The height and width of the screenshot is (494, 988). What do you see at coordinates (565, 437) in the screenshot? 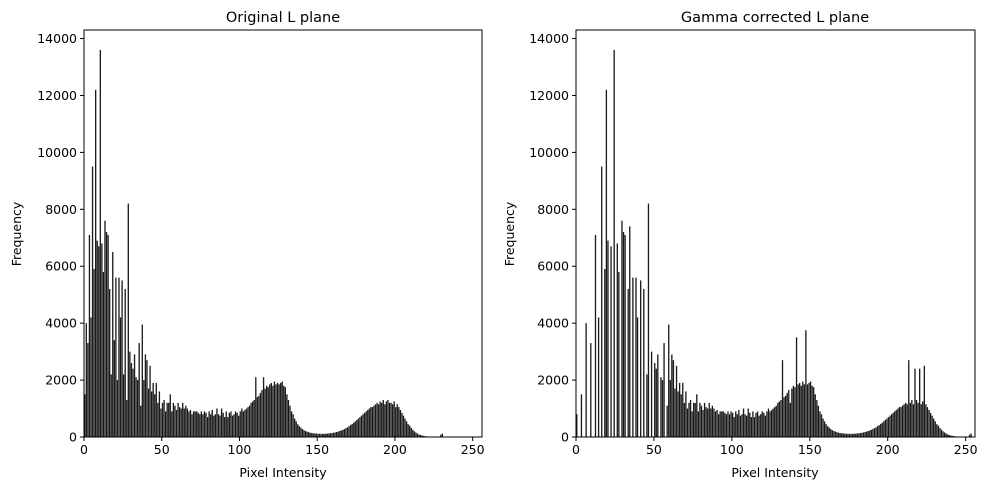
I see `gamma-y-tick-label: 0` at bounding box center [565, 437].